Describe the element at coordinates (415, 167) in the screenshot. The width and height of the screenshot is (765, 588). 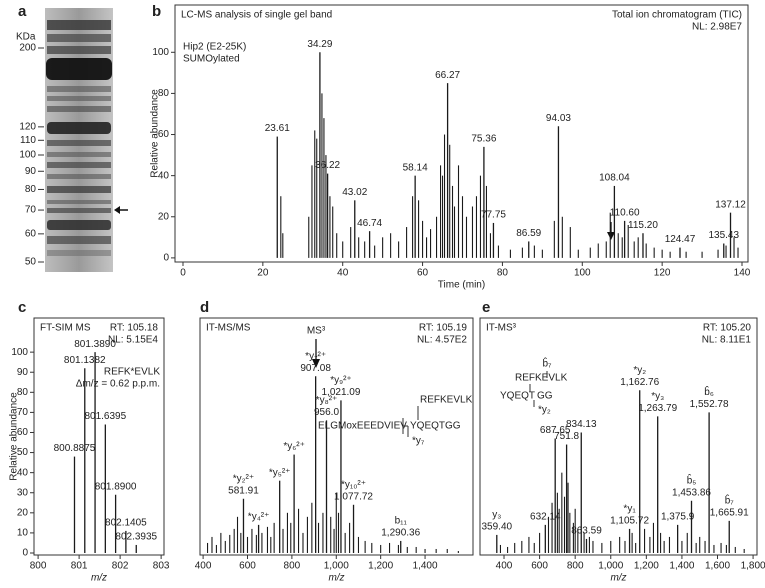
I see `peak-label: 58.14` at that location.